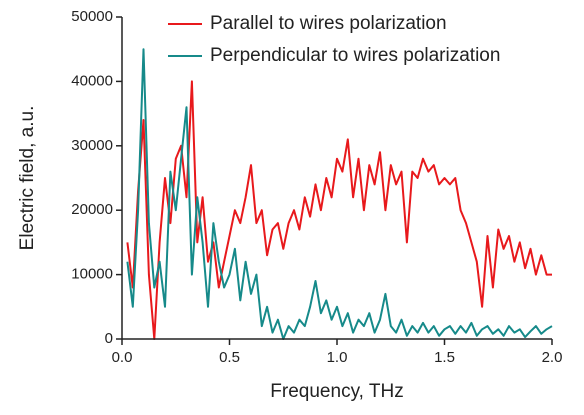  Describe the element at coordinates (122, 357) in the screenshot. I see `x-tick-label: 0.0` at that location.